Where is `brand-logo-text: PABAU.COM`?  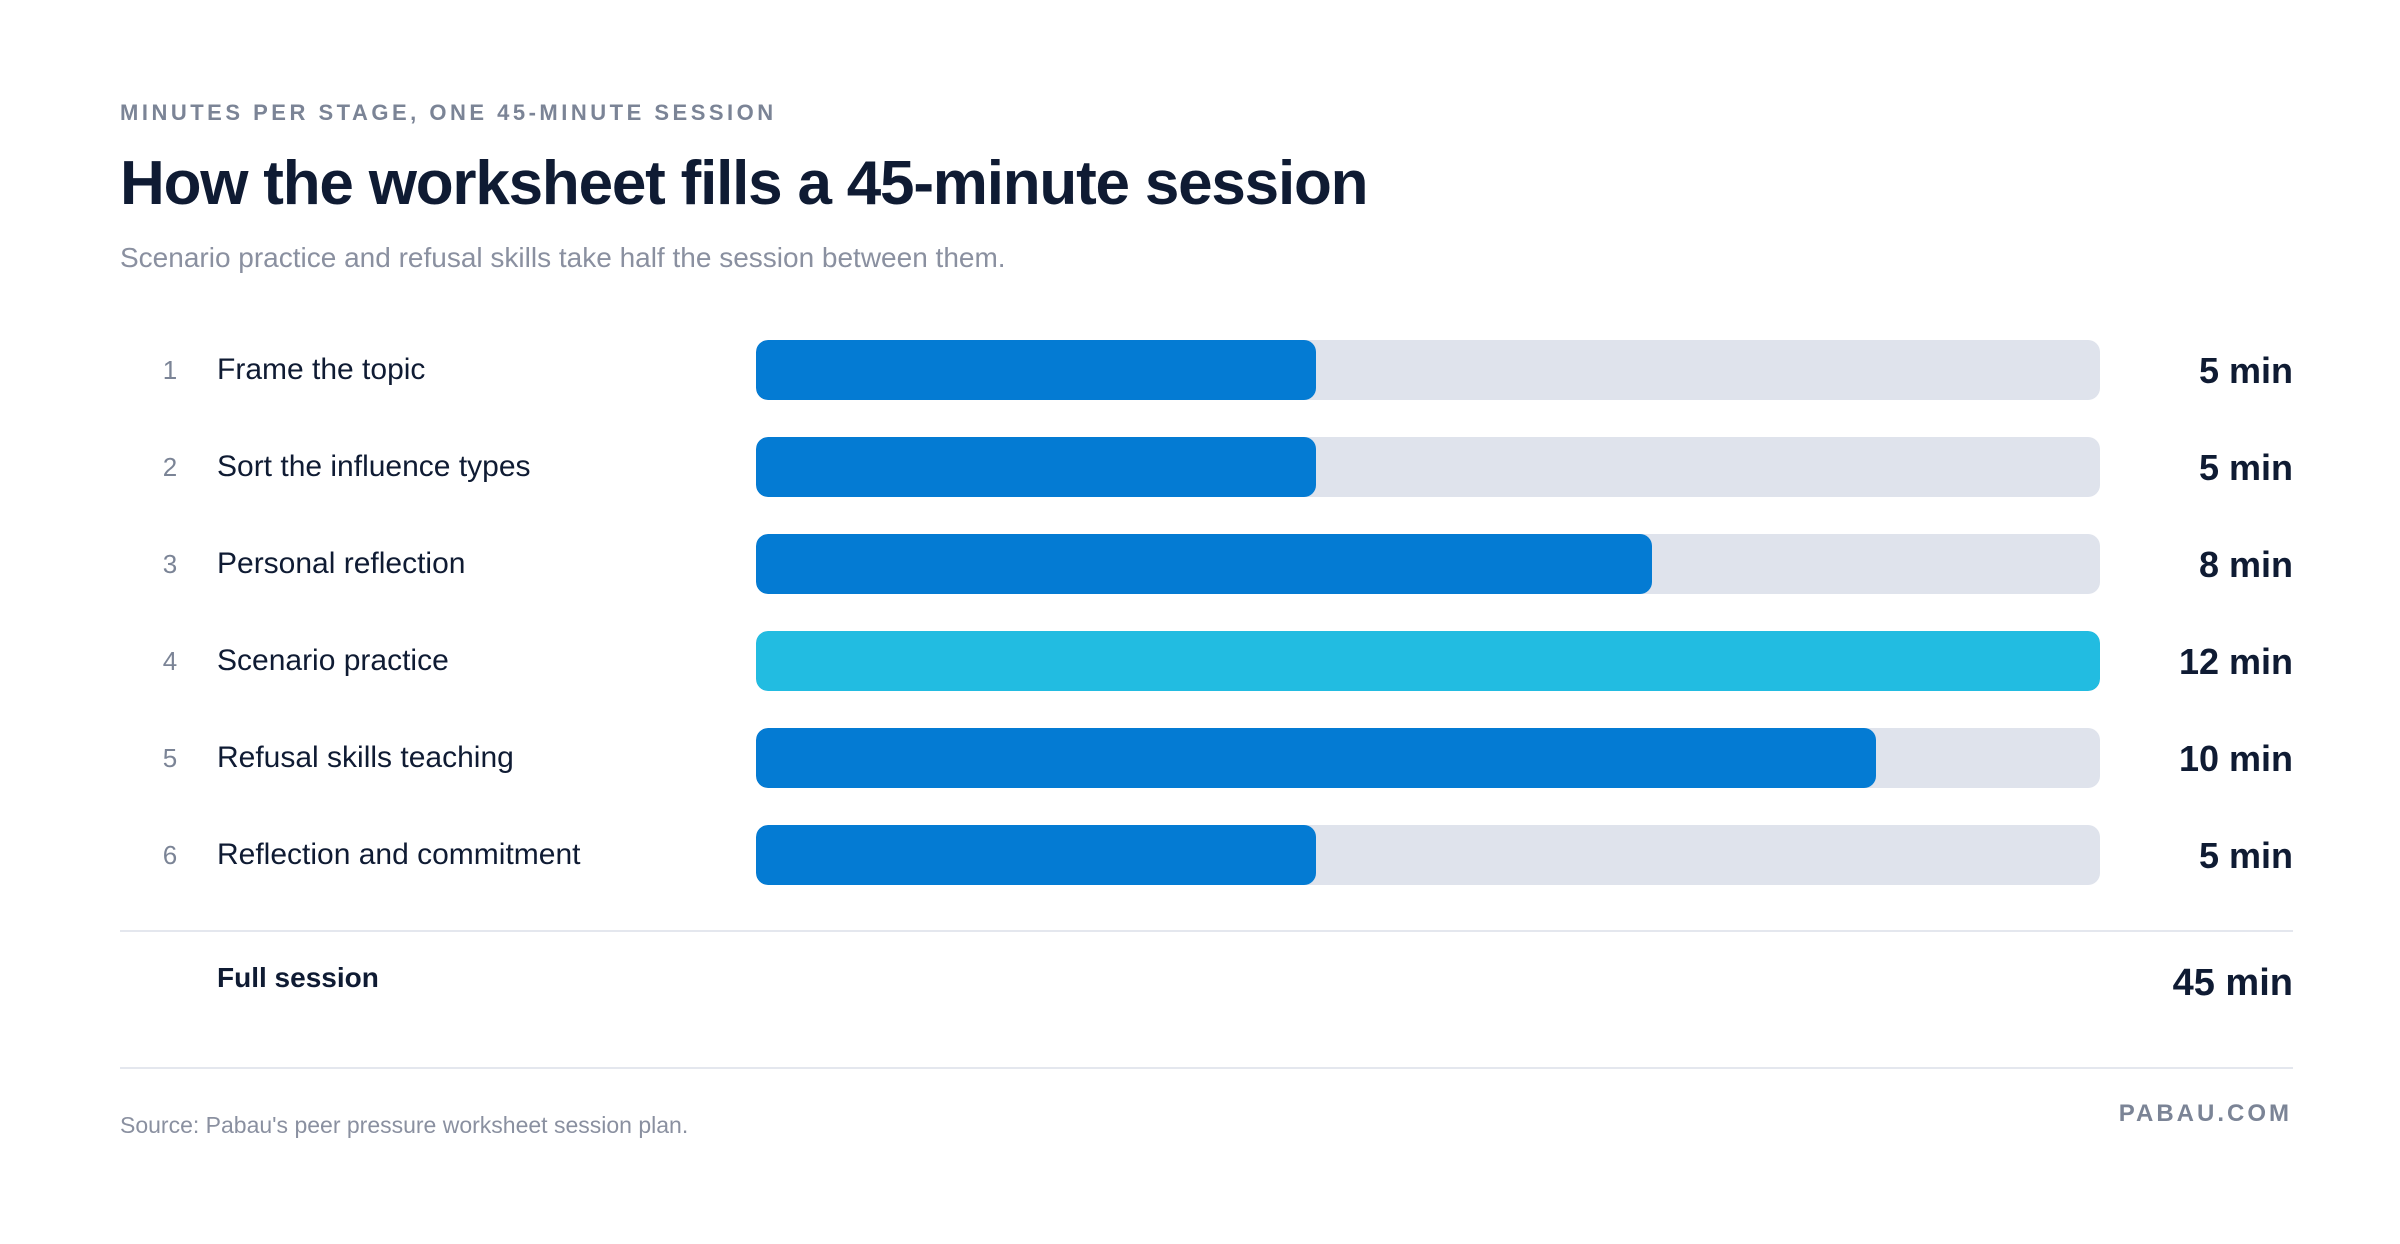
brand-logo-text: PABAU.COM is located at coordinates (2205, 1113).